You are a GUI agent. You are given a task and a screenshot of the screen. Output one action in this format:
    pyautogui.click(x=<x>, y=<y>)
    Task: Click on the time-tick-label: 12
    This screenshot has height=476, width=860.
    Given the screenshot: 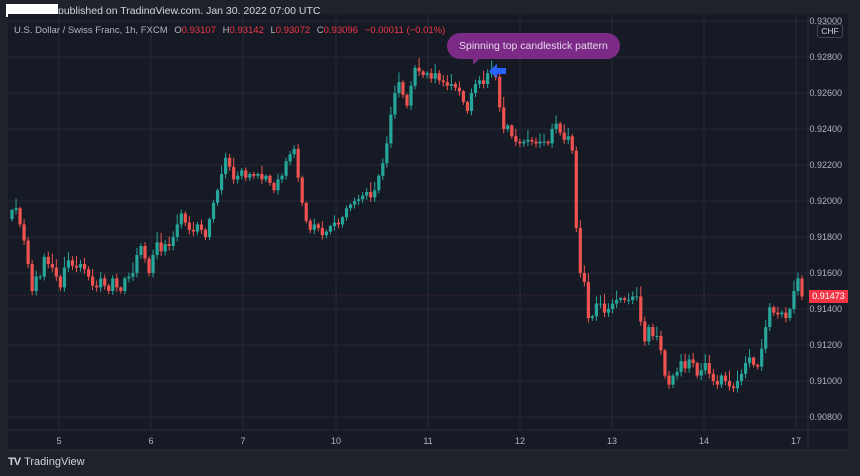 What is the action you would take?
    pyautogui.click(x=520, y=441)
    